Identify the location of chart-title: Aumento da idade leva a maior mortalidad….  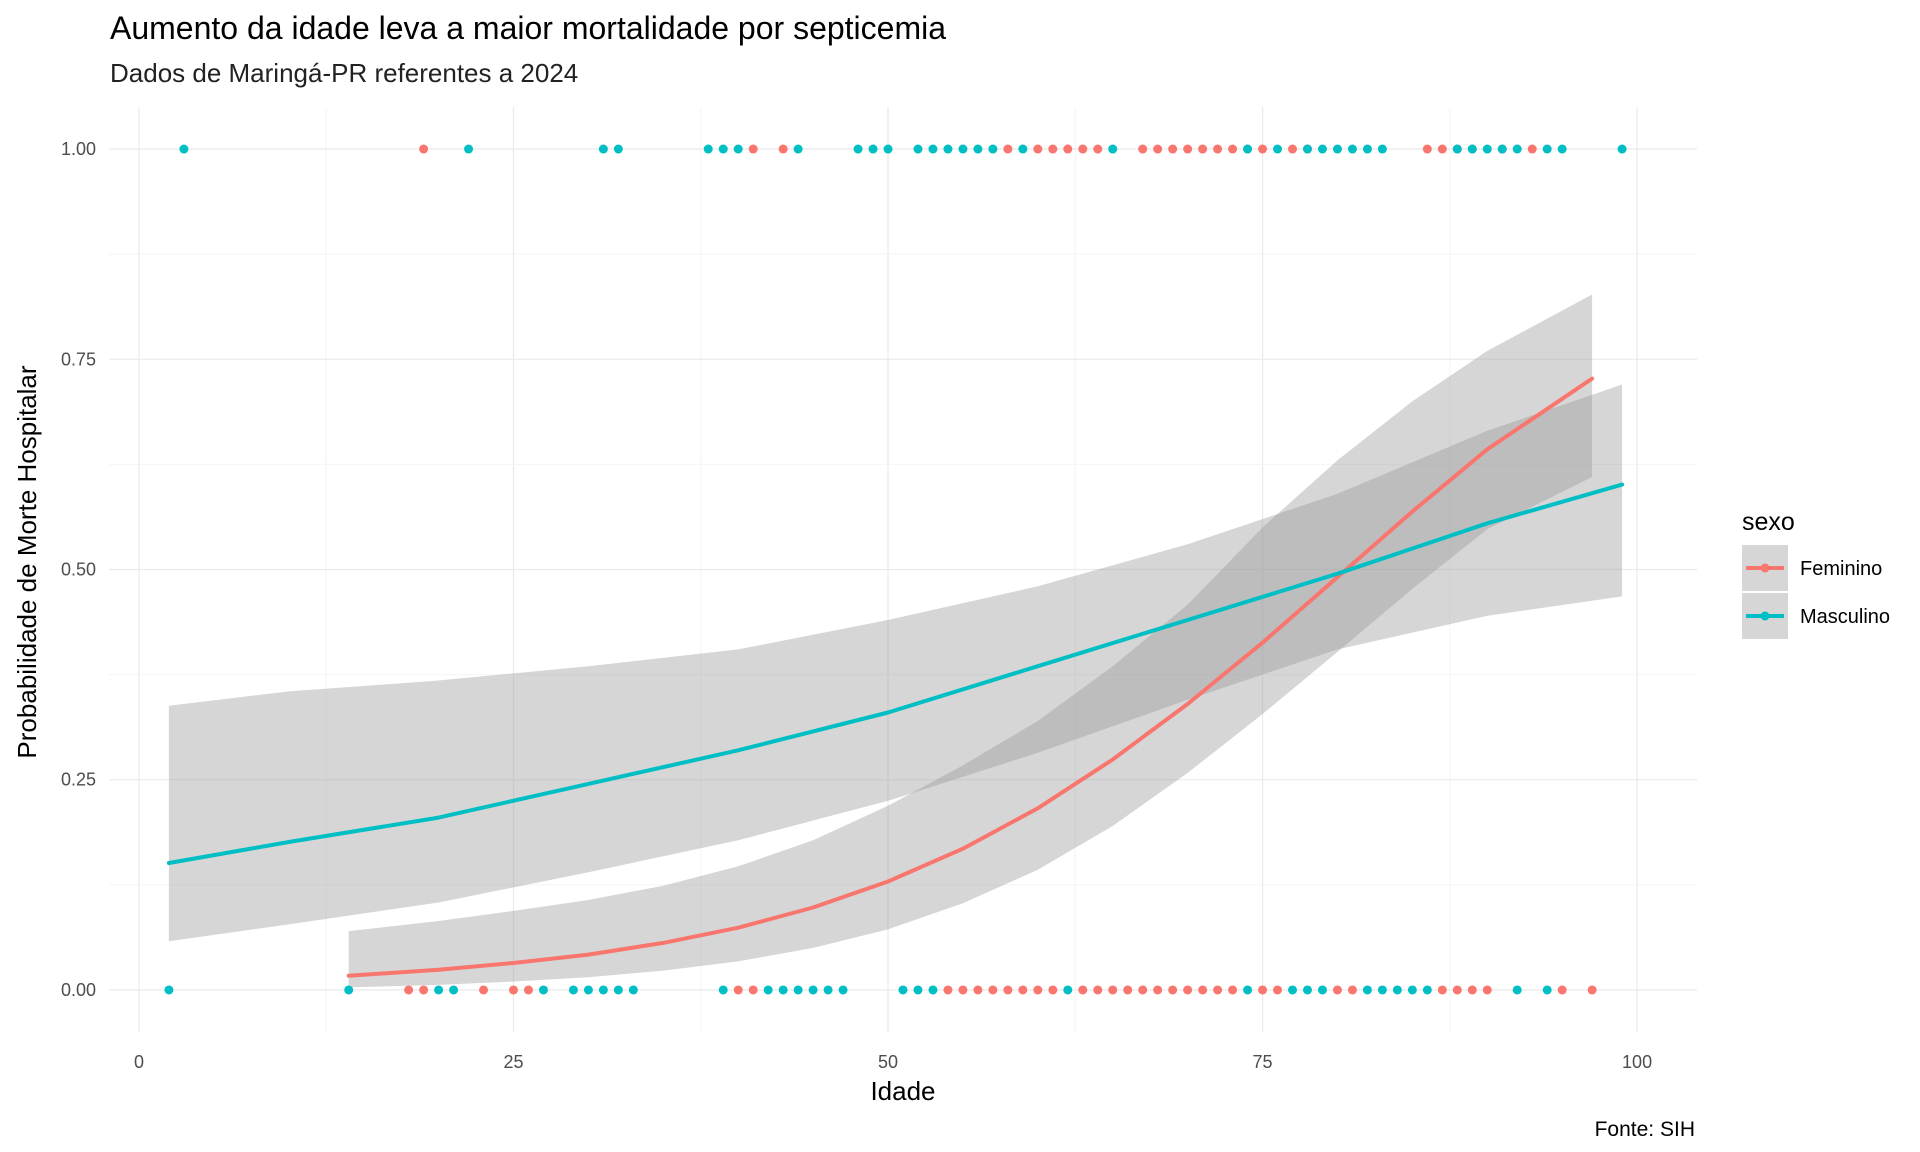
(528, 28).